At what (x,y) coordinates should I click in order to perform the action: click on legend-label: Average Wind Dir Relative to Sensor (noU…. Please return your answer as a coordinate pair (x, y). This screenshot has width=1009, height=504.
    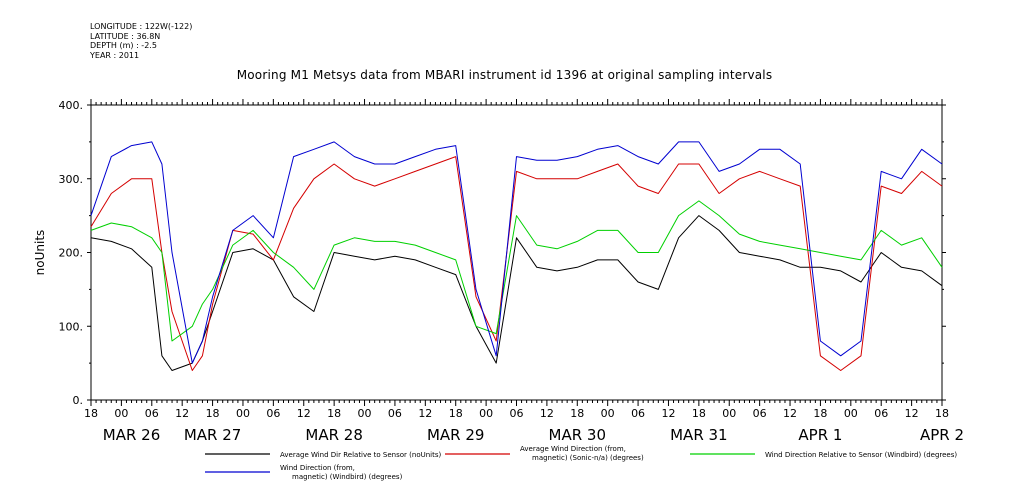
    Looking at the image, I should click on (360, 455).